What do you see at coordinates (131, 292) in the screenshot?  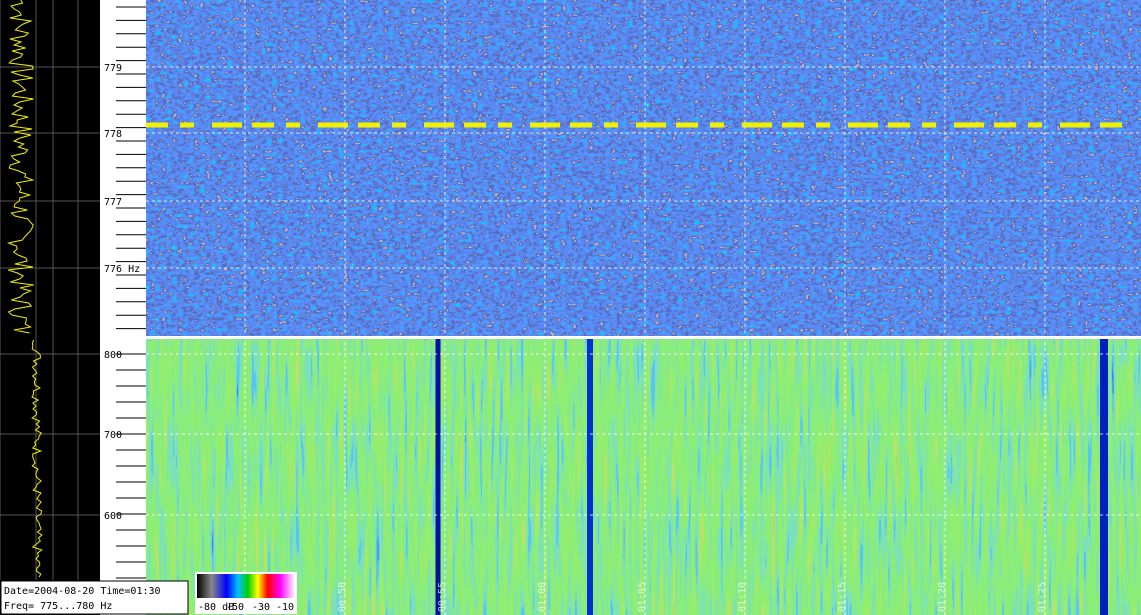 I see `axis-ticks` at bounding box center [131, 292].